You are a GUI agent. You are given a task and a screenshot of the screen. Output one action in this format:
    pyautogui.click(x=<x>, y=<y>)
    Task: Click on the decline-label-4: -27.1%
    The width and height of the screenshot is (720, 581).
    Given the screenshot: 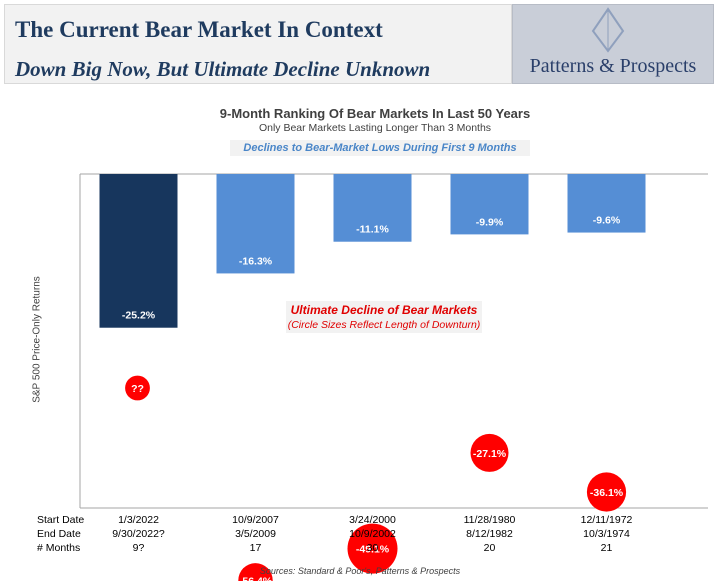 What is the action you would take?
    pyautogui.click(x=490, y=454)
    